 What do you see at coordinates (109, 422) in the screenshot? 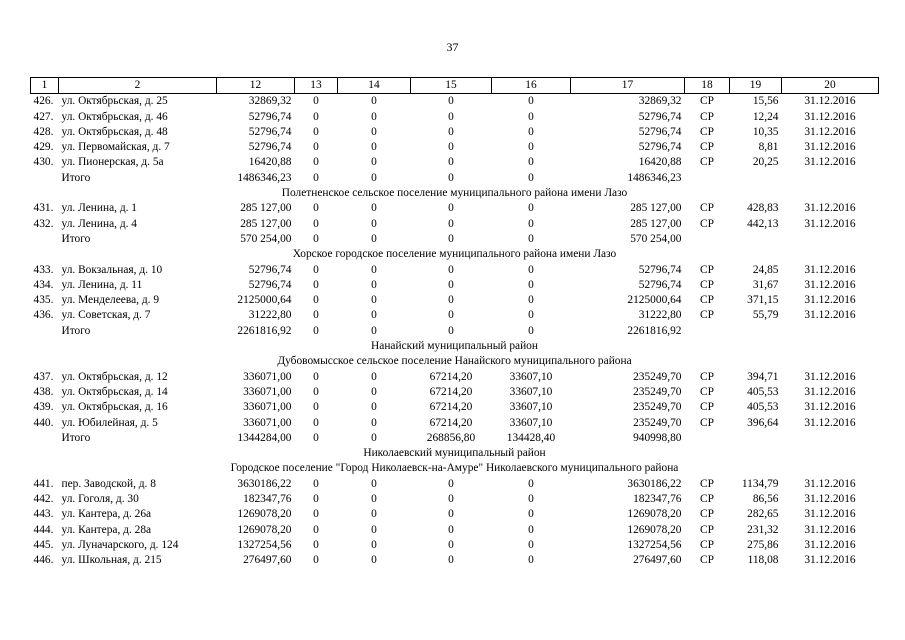
I see `table-cell-col-2: ул. Юбилейная, д. 5` at bounding box center [109, 422].